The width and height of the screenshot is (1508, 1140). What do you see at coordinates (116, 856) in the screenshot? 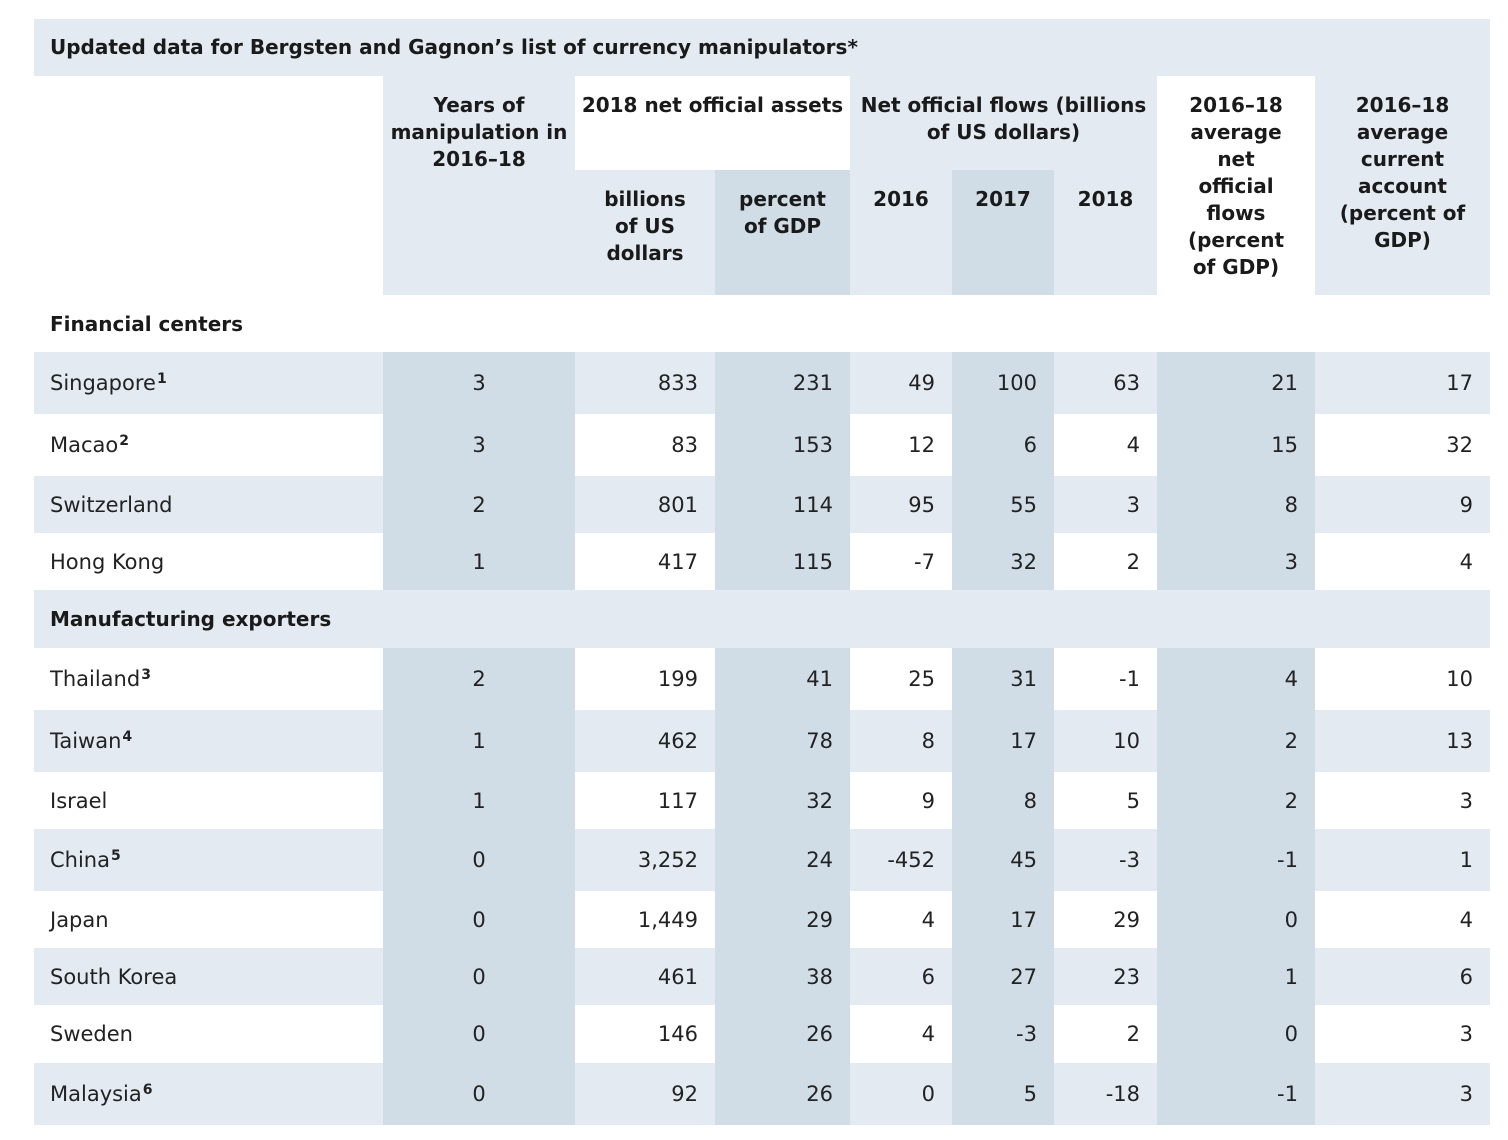
I see `footnote-marker: 5` at bounding box center [116, 856].